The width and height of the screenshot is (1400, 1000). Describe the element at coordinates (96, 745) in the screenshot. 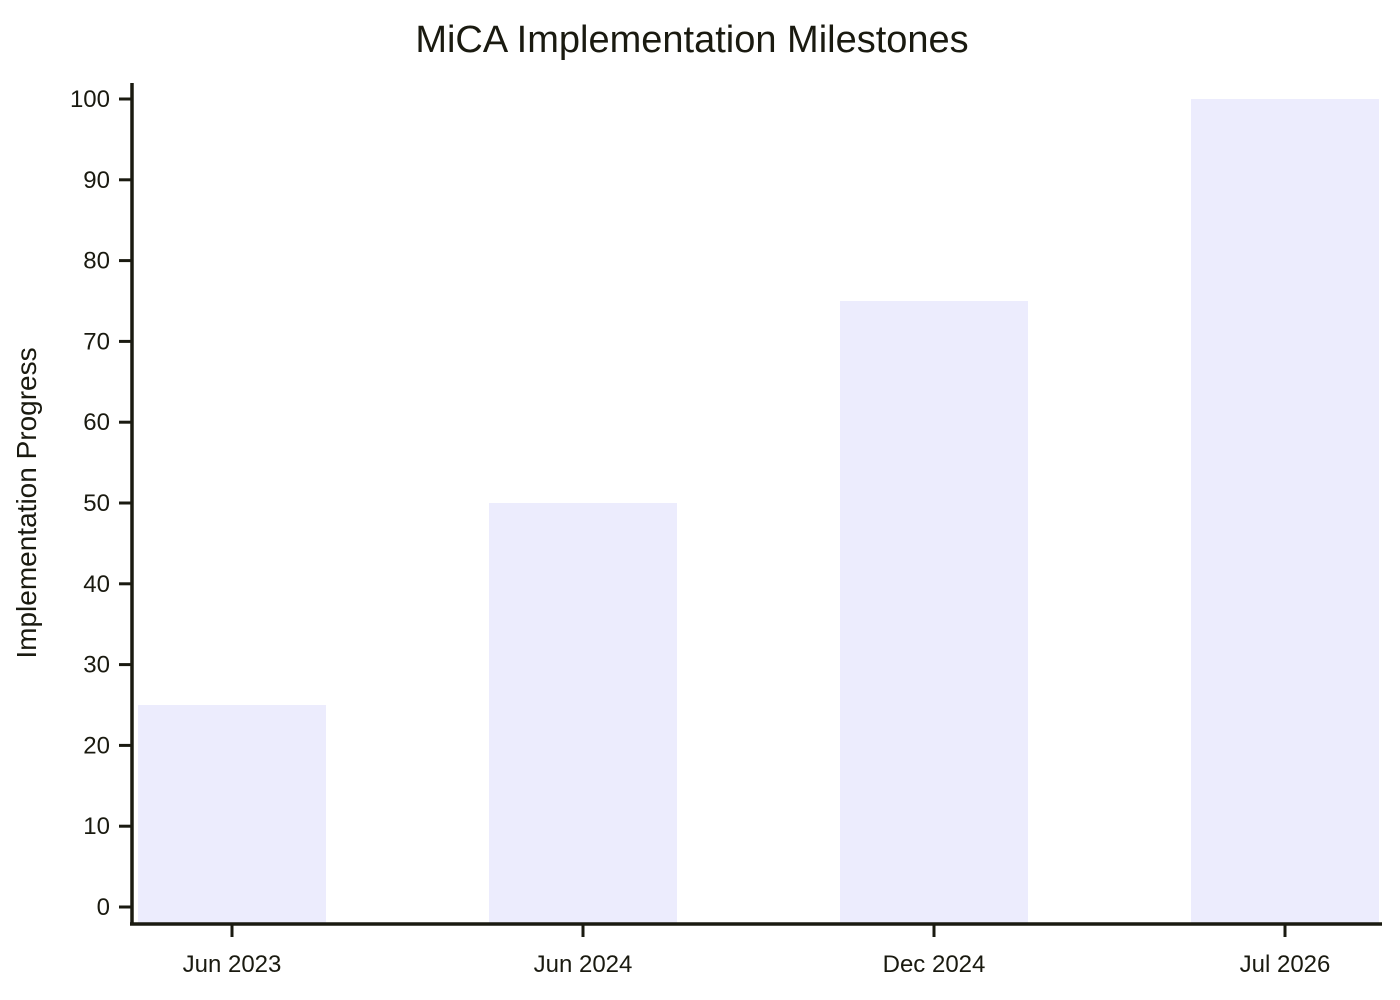

I see `y-tick-label-20: 20` at that location.